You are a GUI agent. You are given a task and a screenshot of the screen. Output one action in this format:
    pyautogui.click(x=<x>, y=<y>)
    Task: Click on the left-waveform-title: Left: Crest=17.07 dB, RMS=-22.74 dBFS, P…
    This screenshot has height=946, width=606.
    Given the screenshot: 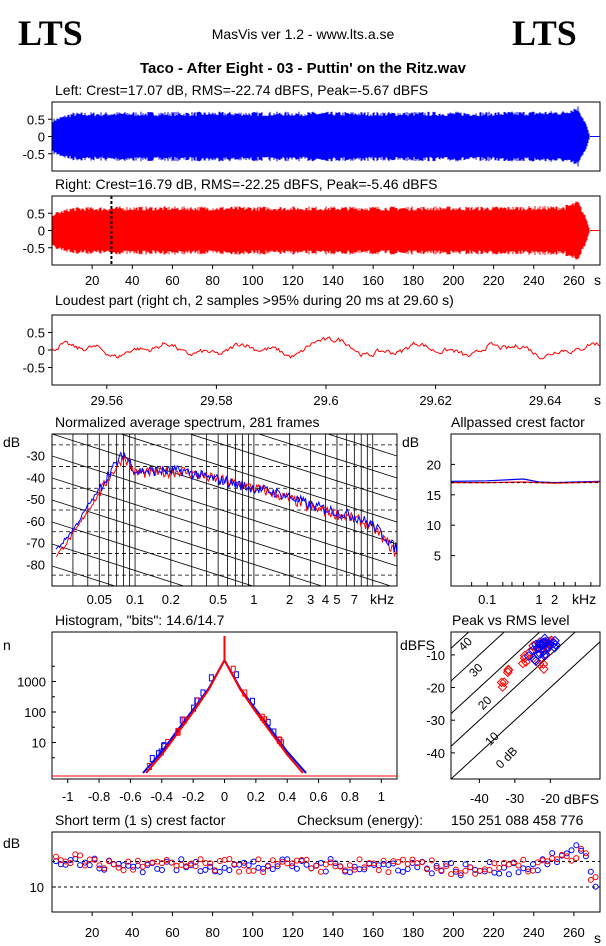 What is the action you would take?
    pyautogui.click(x=241, y=90)
    